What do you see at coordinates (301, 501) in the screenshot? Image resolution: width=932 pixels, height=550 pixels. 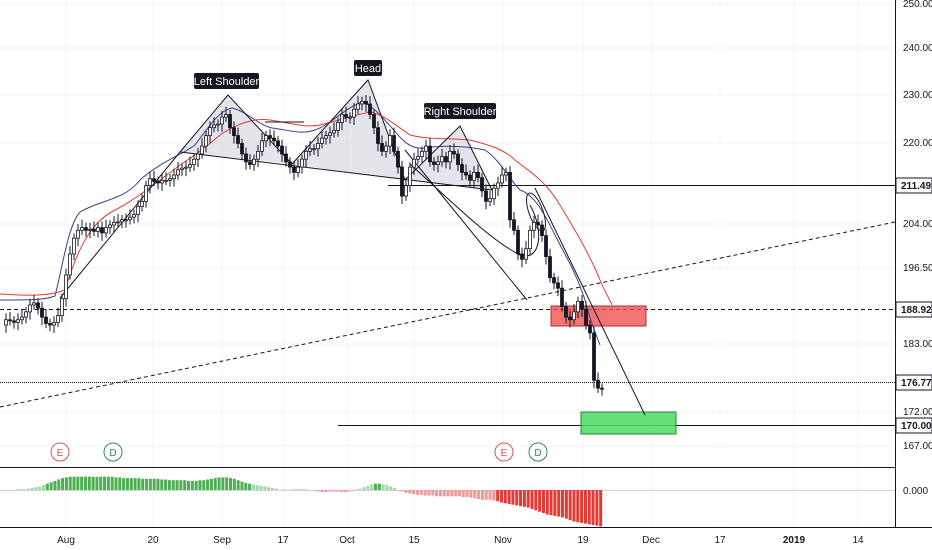 I see `oscillator-histogram` at bounding box center [301, 501].